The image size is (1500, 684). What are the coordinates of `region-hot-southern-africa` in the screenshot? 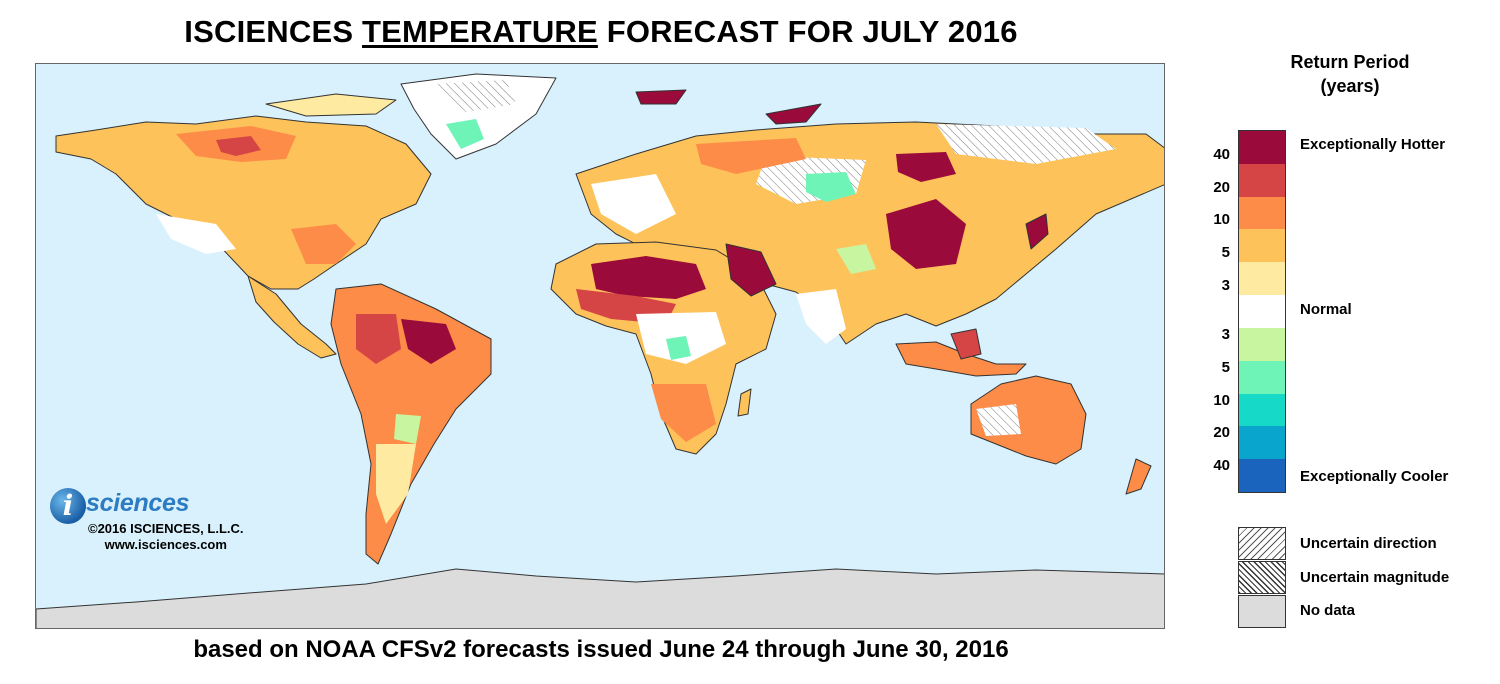 It's located at (683, 413).